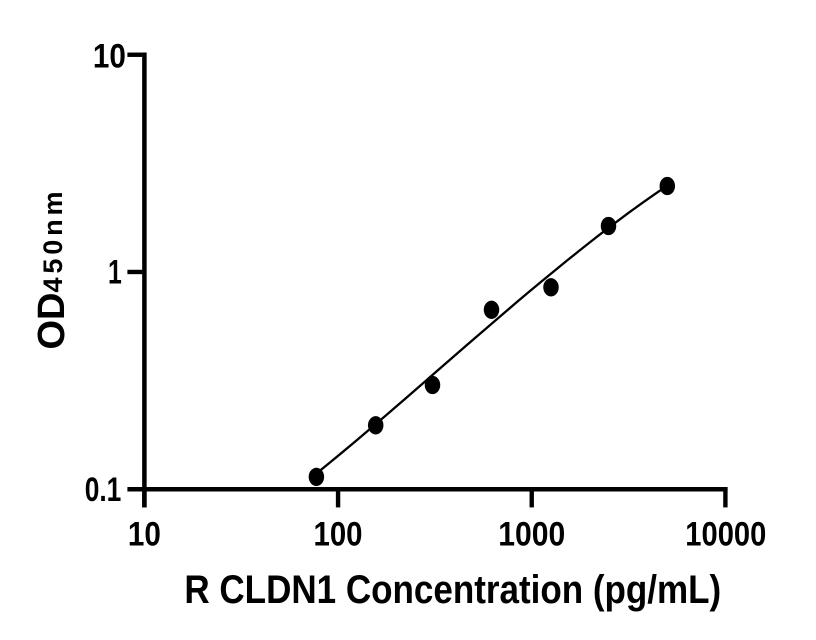 Image resolution: width=816 pixels, height=640 pixels. What do you see at coordinates (52, 271) in the screenshot?
I see `svg-text: OD450nm` at bounding box center [52, 271].